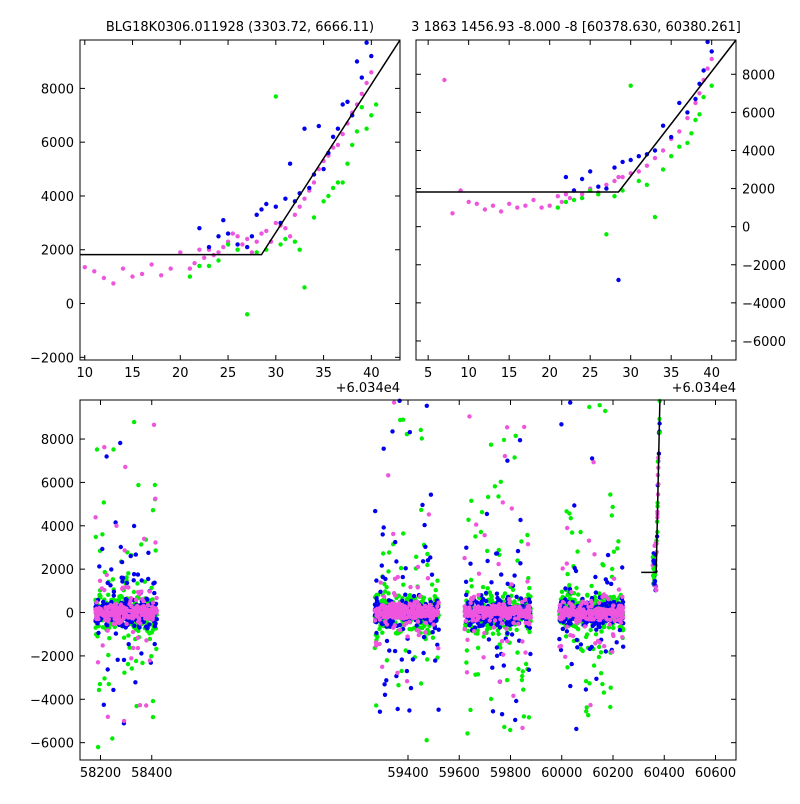  What do you see at coordinates (509, 373) in the screenshot?
I see `x-tick-label: 15` at bounding box center [509, 373].